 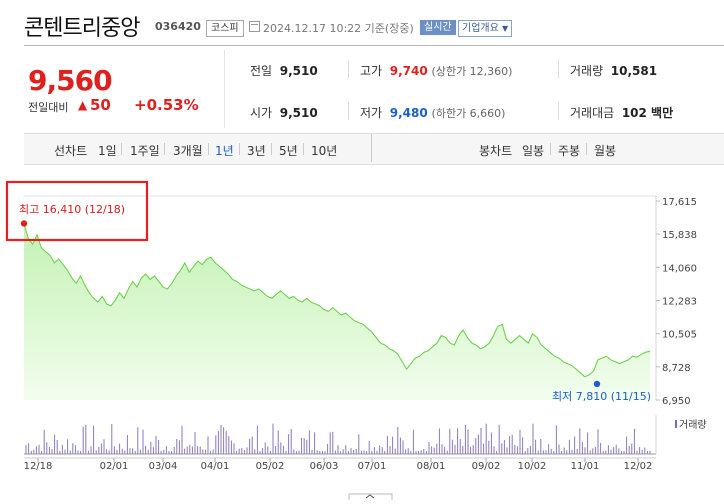 What do you see at coordinates (638, 466) in the screenshot?
I see `x-tick-label: 12/02` at bounding box center [638, 466].